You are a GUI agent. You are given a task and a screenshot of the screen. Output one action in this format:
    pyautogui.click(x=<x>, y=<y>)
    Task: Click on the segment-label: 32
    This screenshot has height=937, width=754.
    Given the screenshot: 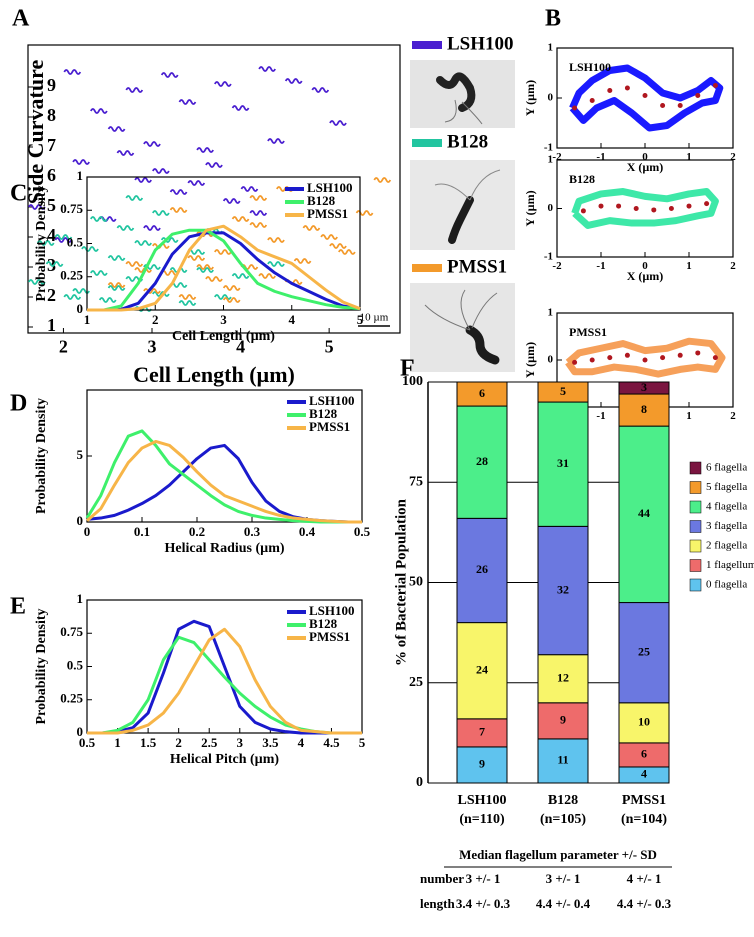 What is the action you would take?
    pyautogui.click(x=563, y=589)
    